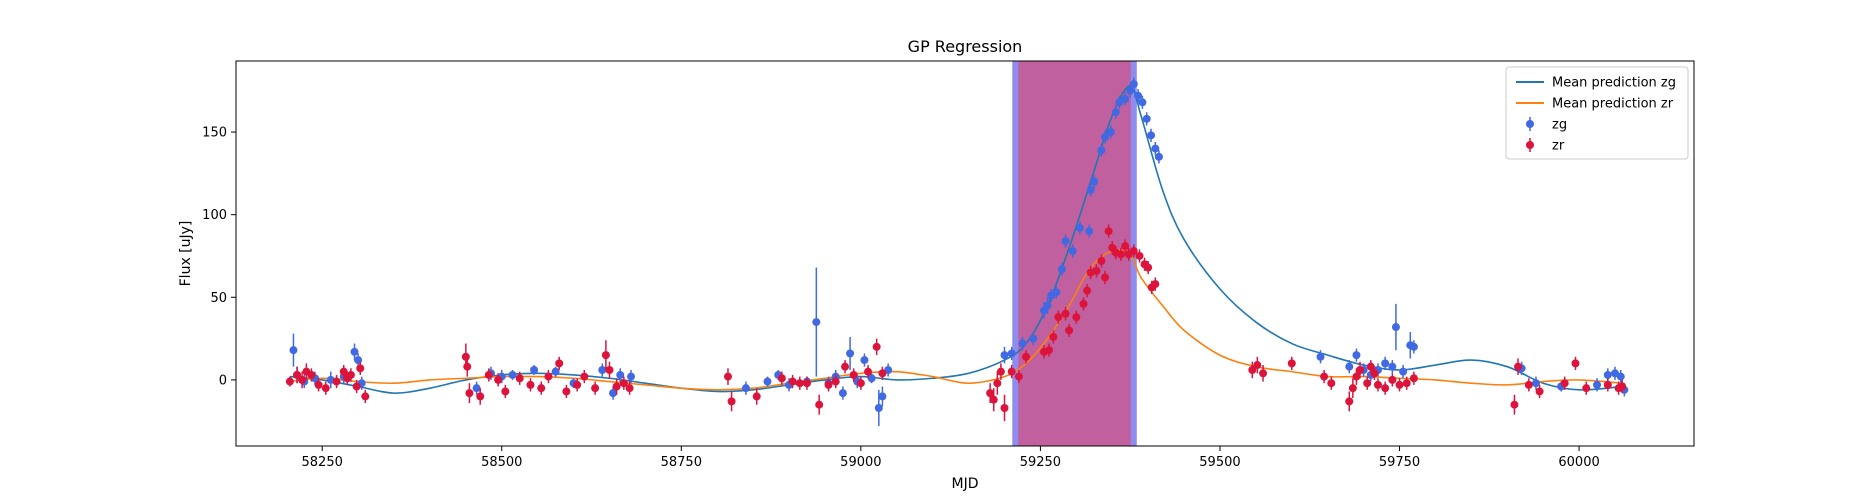 The image size is (1875, 500). Describe the element at coordinates (219, 257) in the screenshot. I see `y-axis: 0 50 100 150` at that location.